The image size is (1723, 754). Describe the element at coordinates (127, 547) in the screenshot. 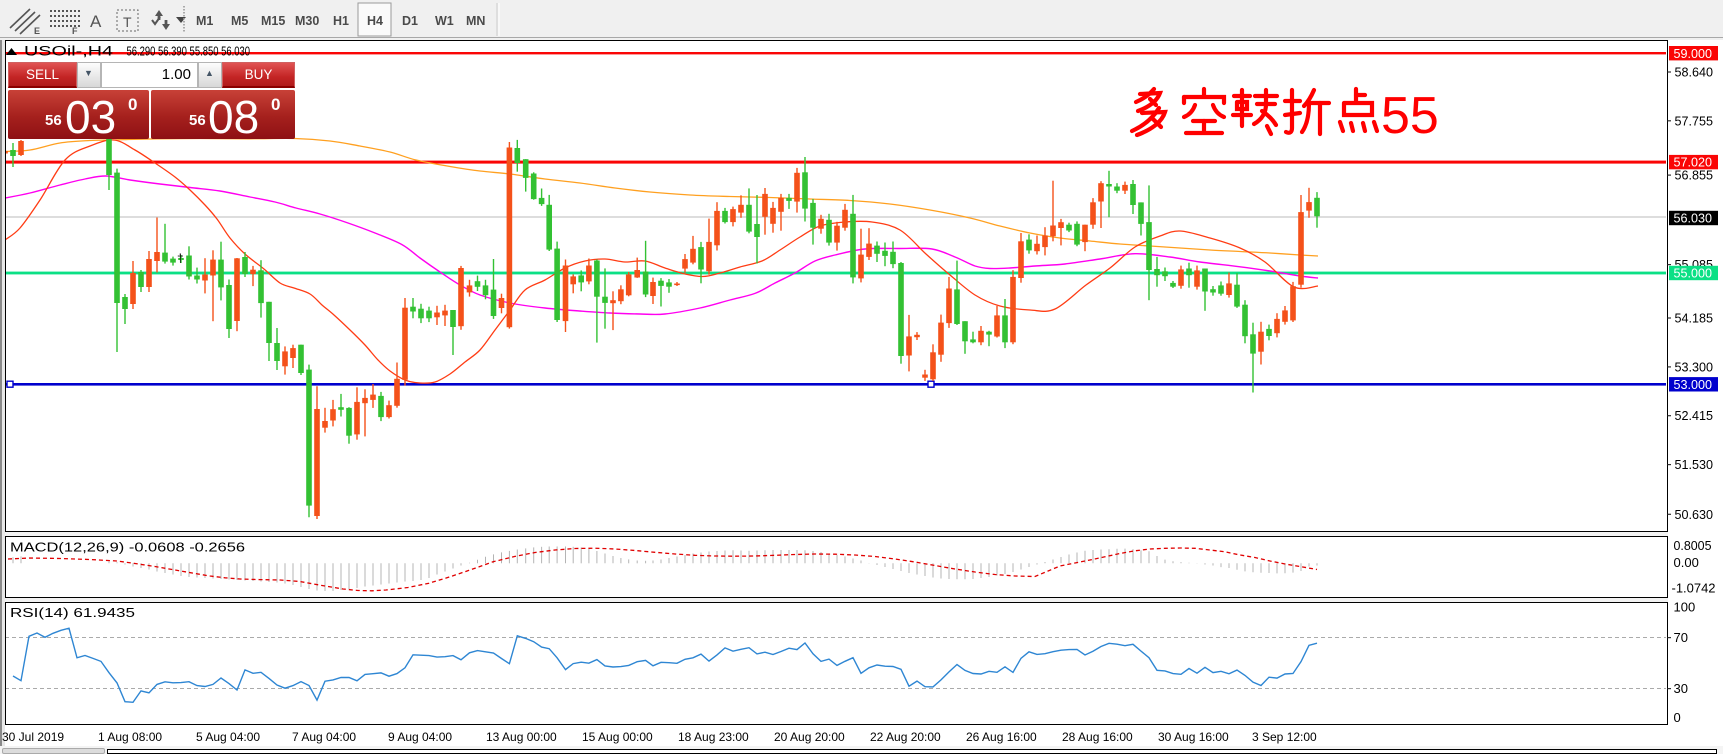

I see `svg-text: MACD(12,26,9) -0.0608 -0.2656` at that location.